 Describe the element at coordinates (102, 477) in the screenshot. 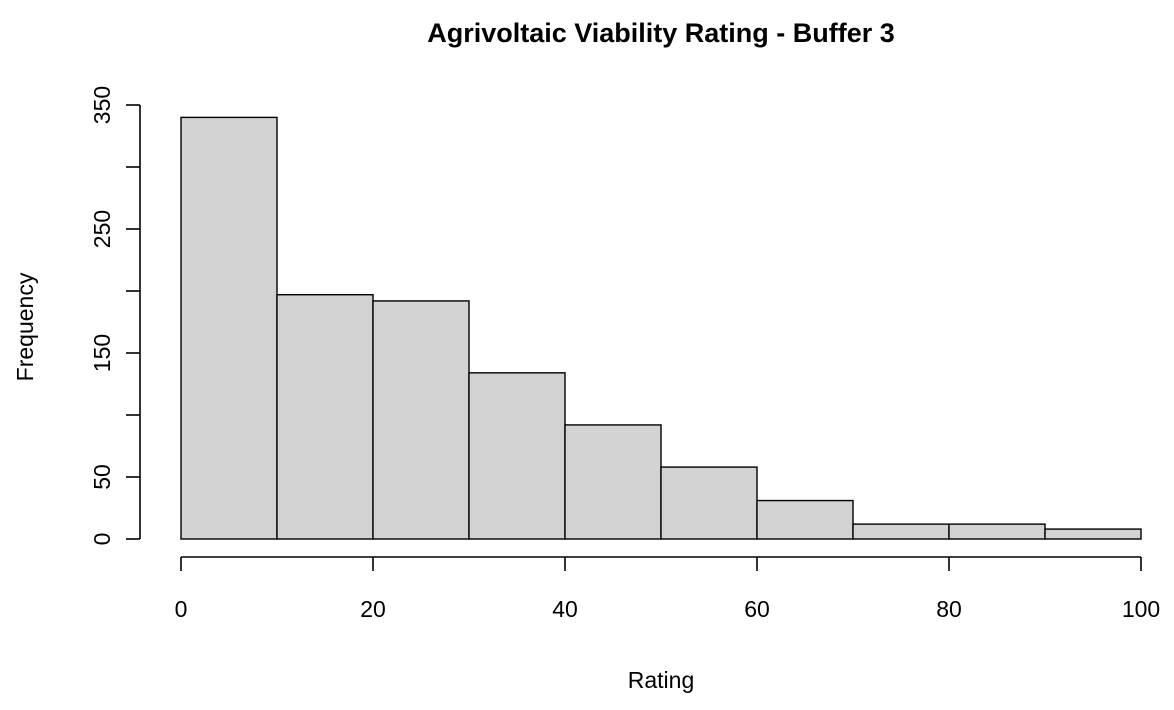

I see `y-tick-label: 50` at that location.